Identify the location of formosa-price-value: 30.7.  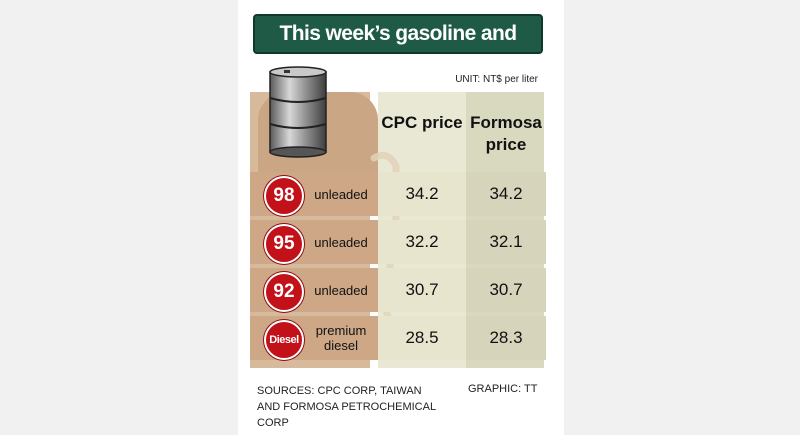
(506, 289).